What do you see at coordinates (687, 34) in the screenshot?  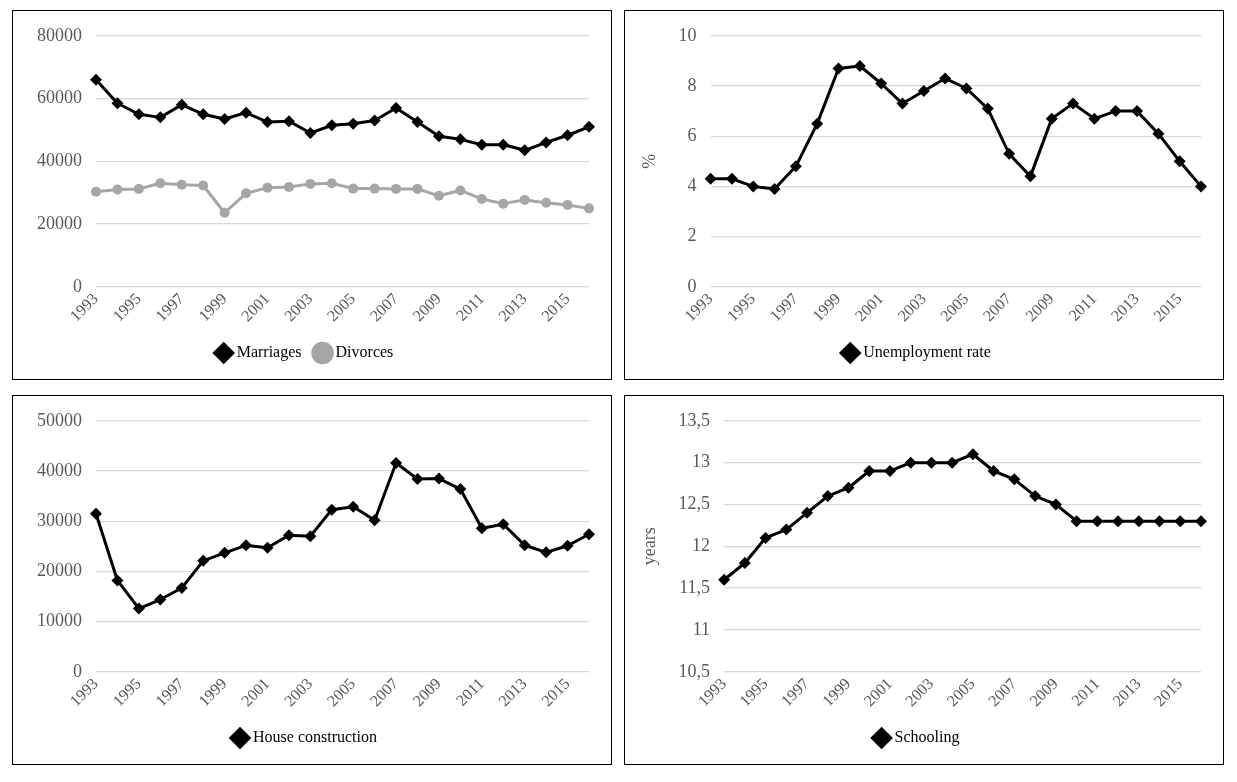 I see `y-tick-label: 10` at bounding box center [687, 34].